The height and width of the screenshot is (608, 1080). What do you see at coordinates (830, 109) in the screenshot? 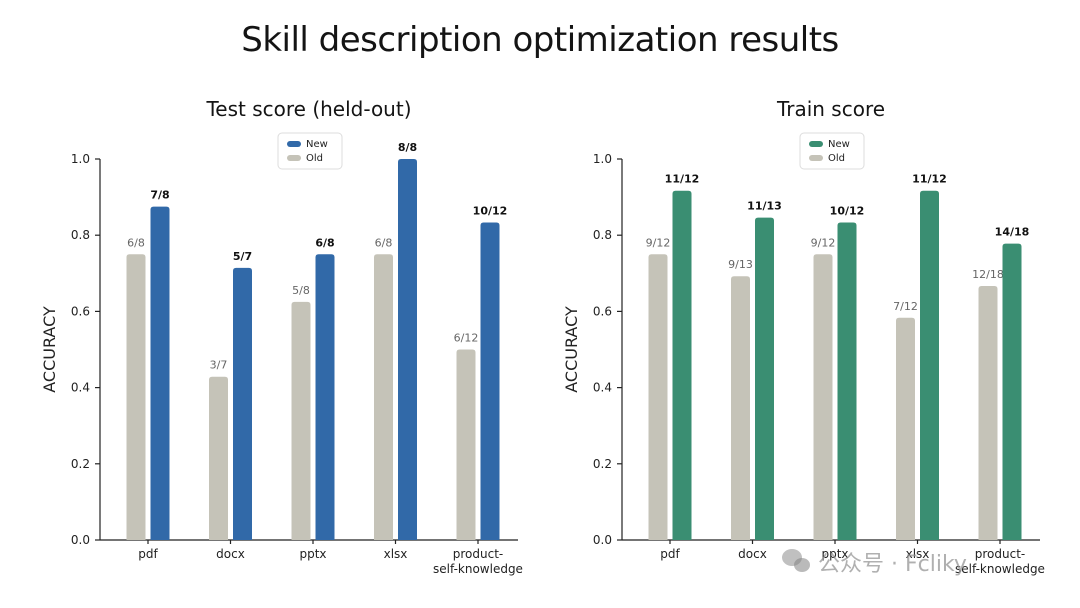
I see `chart-title: Train score` at bounding box center [830, 109].